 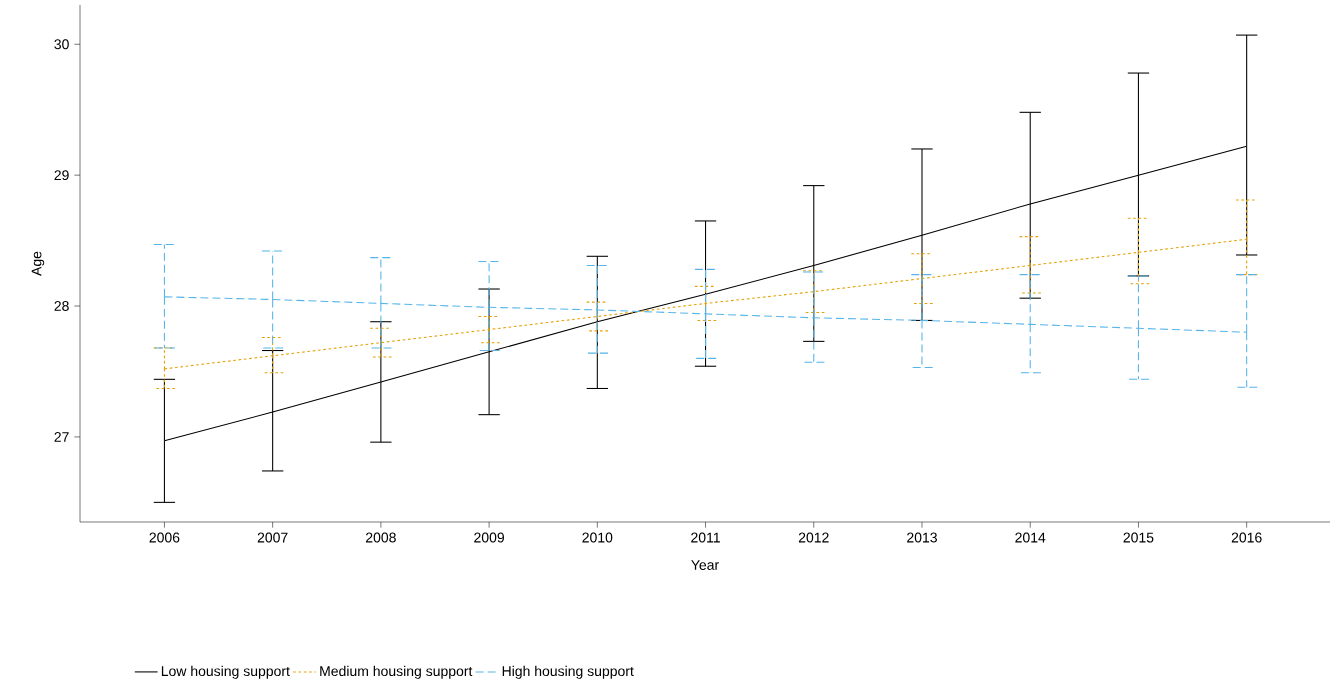 What do you see at coordinates (61, 44) in the screenshot?
I see `y-tick-label: 30` at bounding box center [61, 44].